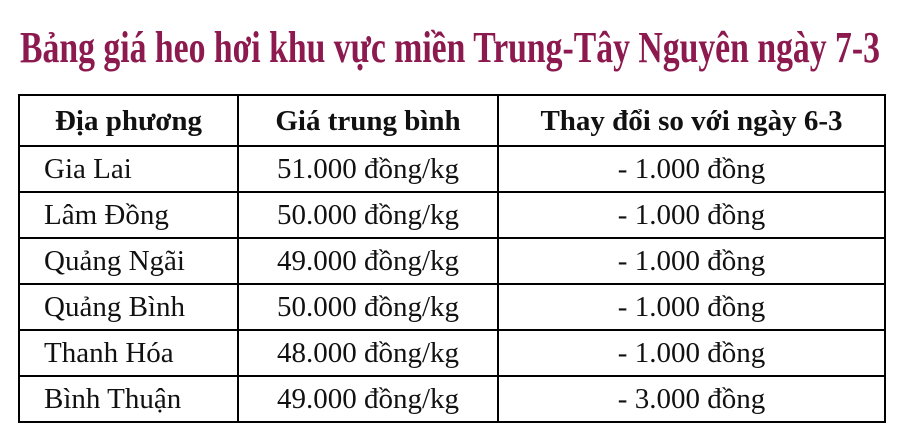  I want to click on table-row: Thanh Hóa 48.000 đồng/kg - 1.000 đồng, so click(452, 353).